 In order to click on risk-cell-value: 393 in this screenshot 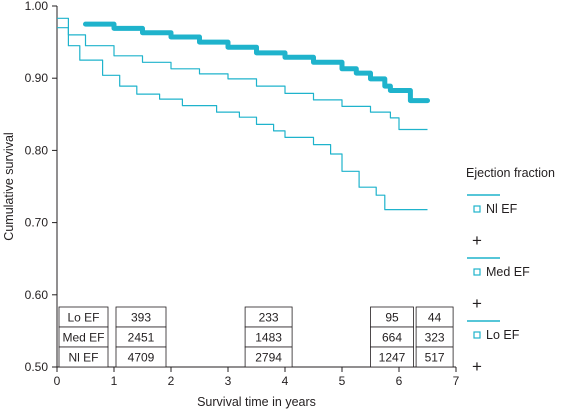, I will do `click(141, 318)`.